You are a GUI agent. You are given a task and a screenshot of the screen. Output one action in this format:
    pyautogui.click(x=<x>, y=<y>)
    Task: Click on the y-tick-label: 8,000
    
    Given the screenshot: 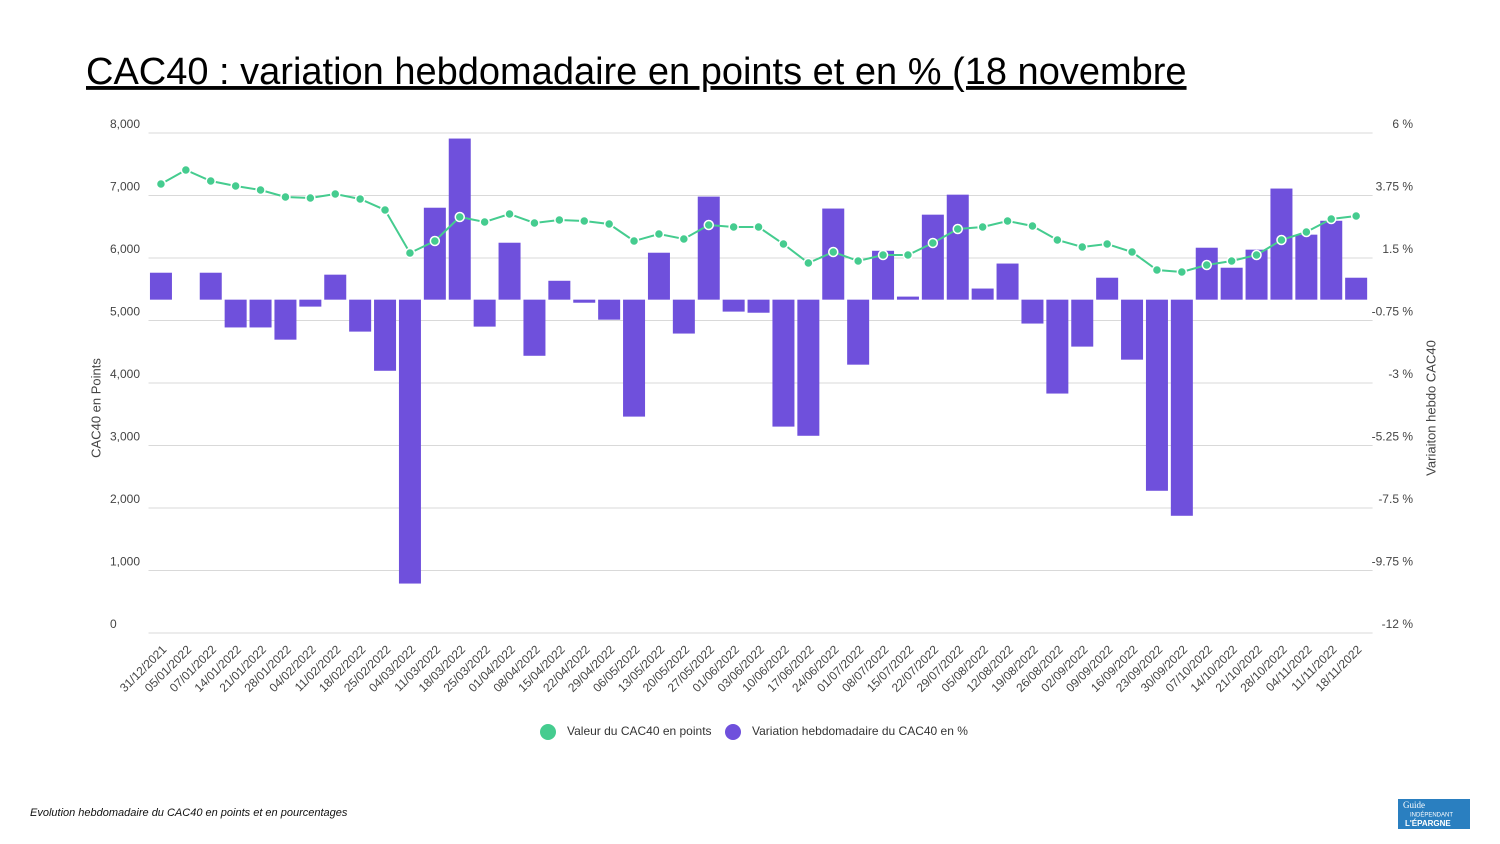 What is the action you would take?
    pyautogui.click(x=125, y=124)
    